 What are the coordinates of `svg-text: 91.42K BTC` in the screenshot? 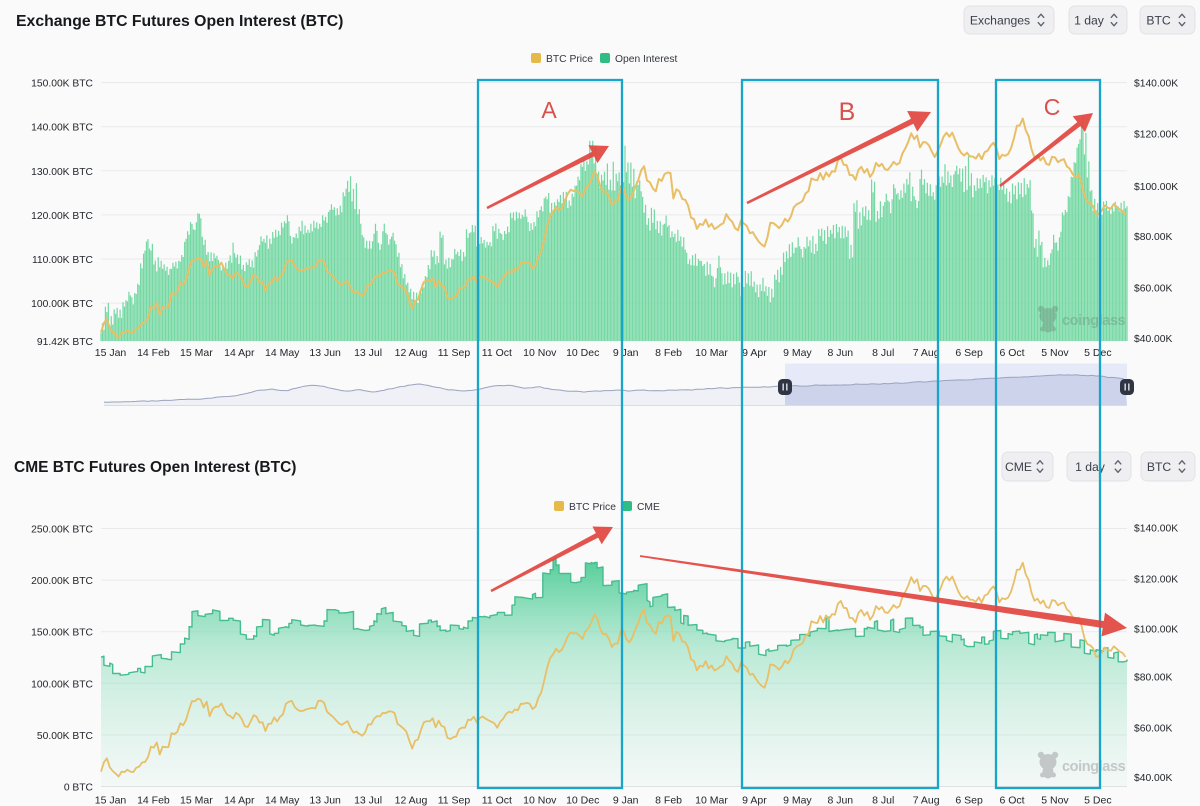 It's located at (65, 342).